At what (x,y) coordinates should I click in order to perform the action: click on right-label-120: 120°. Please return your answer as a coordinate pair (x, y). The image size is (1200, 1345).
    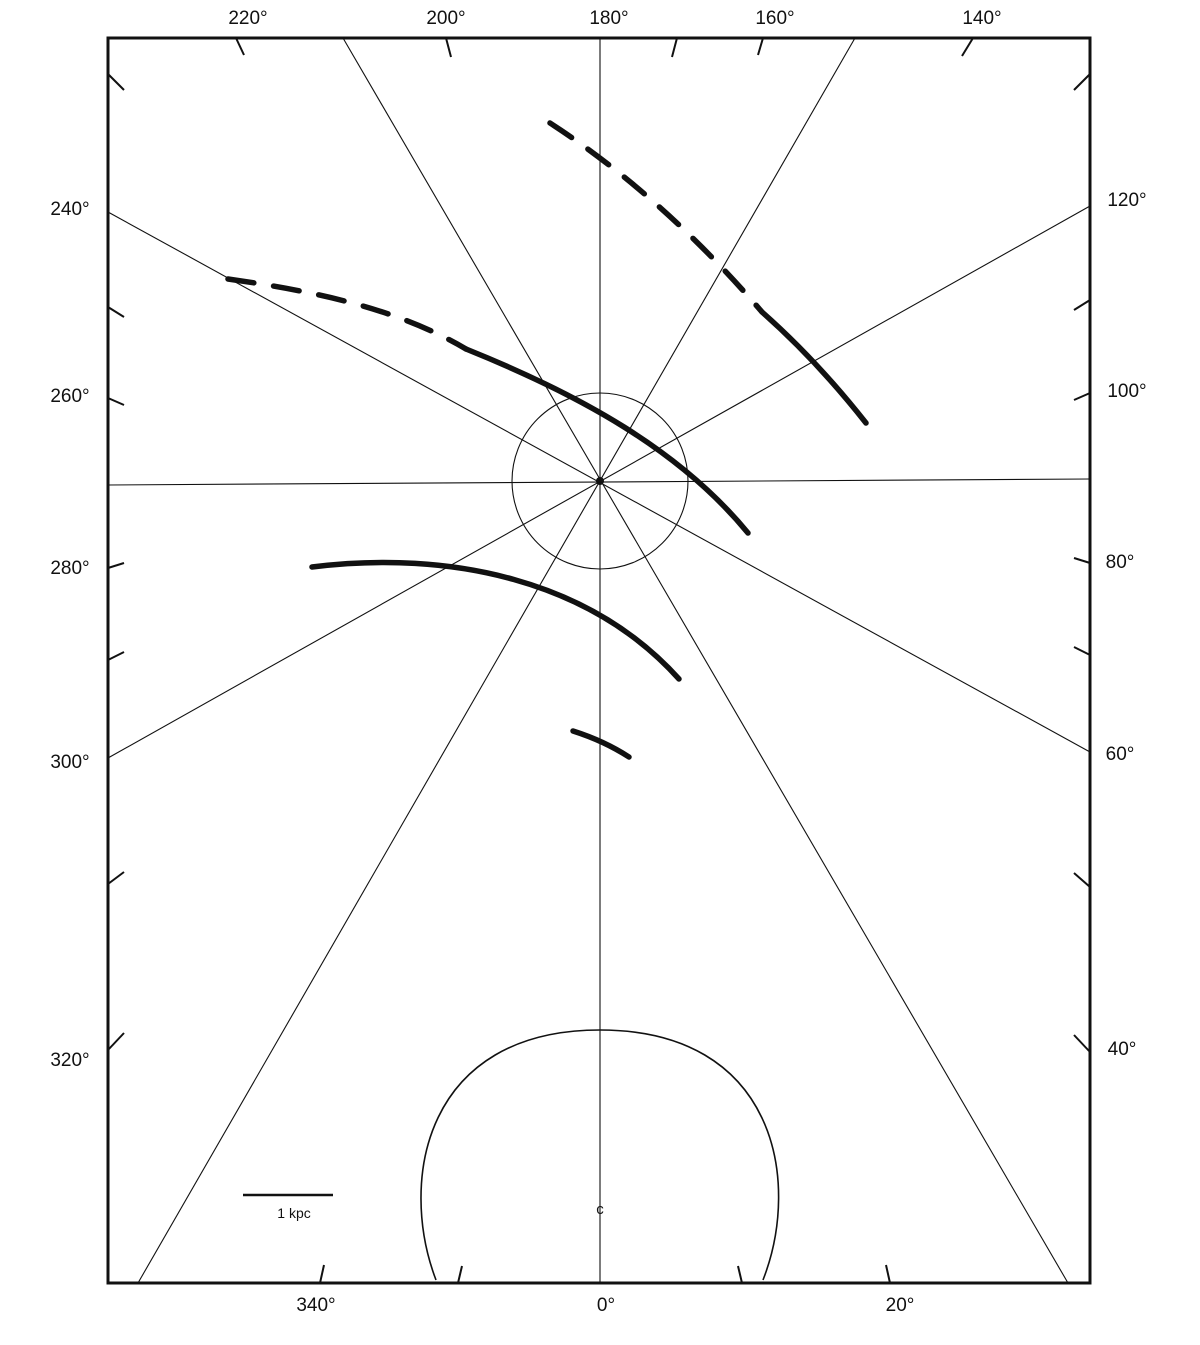
    Looking at the image, I should click on (1126, 200).